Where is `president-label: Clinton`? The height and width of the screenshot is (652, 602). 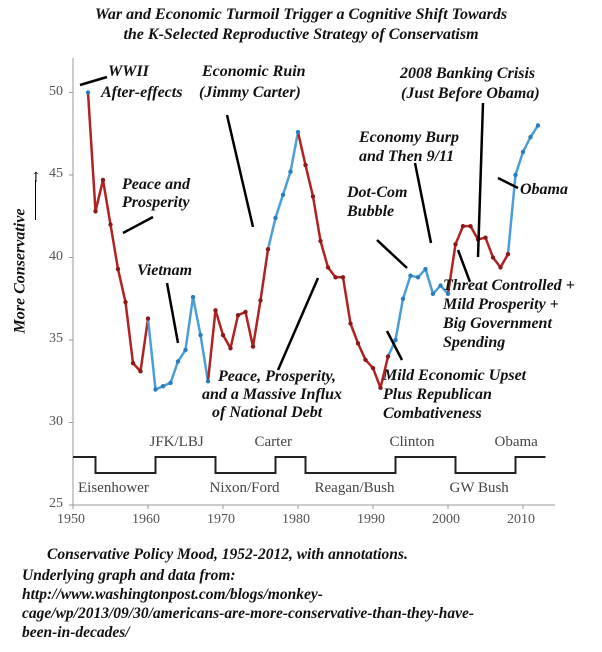 president-label: Clinton is located at coordinates (412, 442).